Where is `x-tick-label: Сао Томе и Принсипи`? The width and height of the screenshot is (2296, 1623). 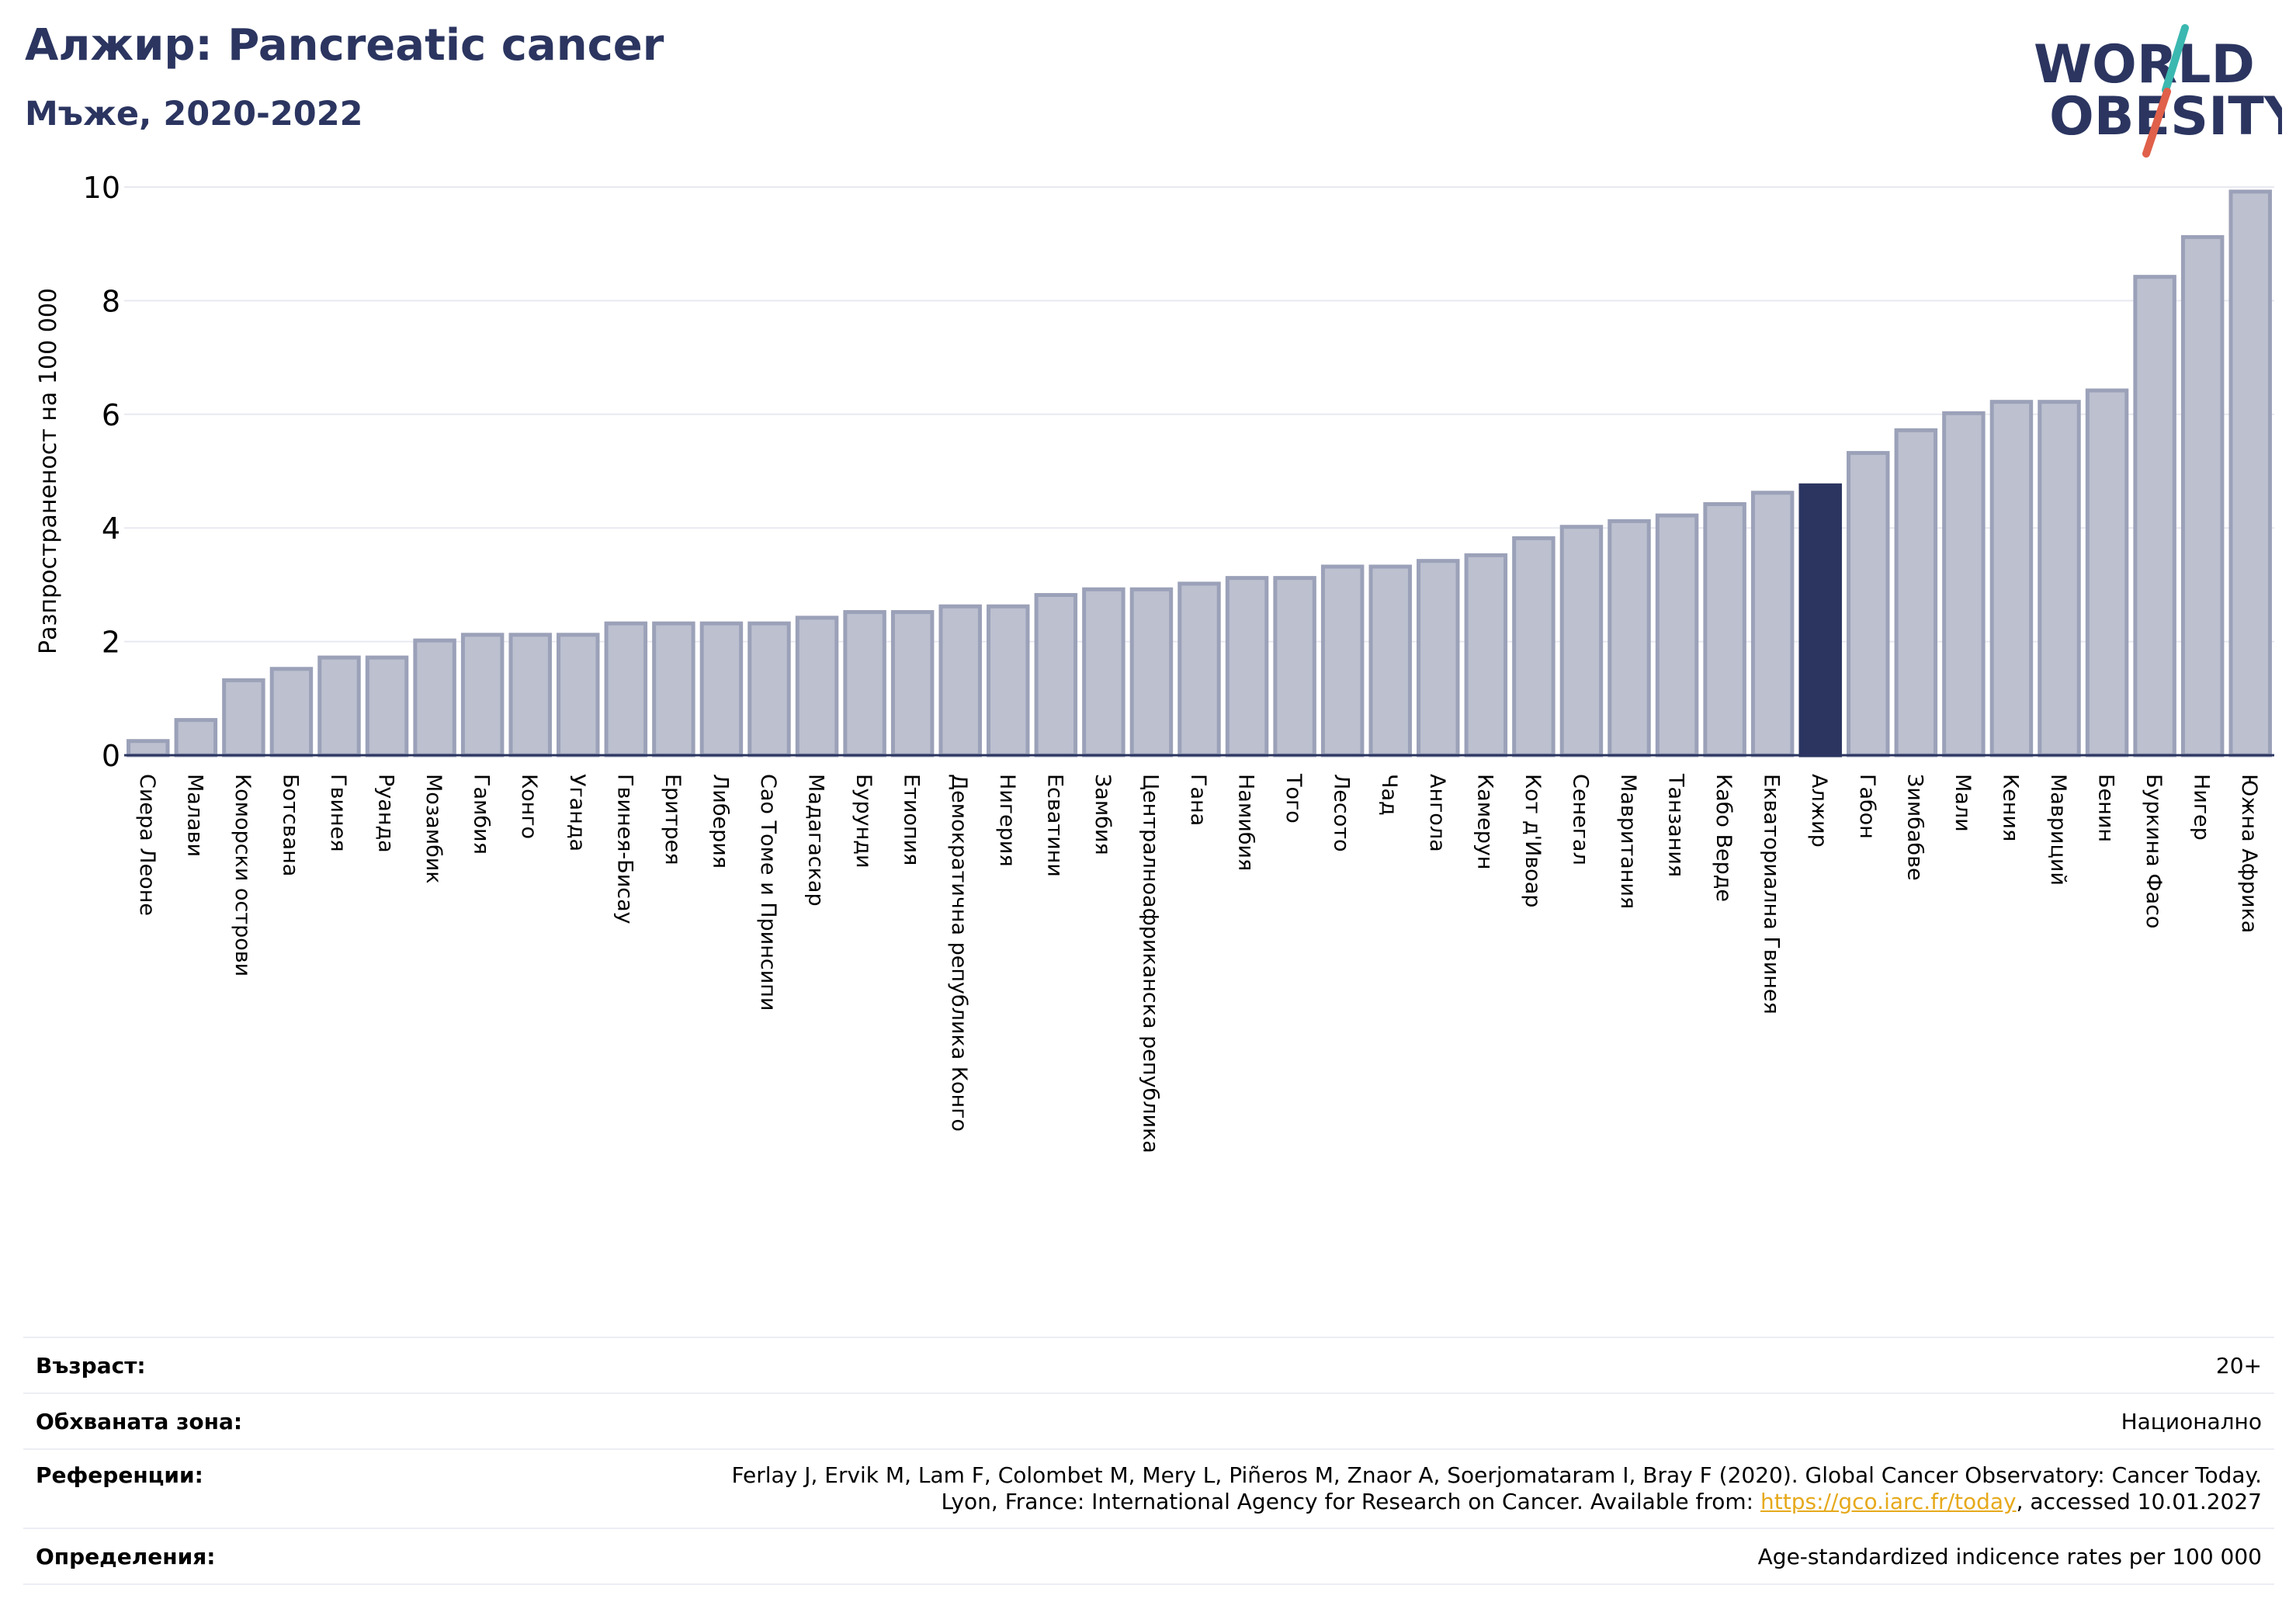 x-tick-label: Сао Томе и Принсипи is located at coordinates (768, 892).